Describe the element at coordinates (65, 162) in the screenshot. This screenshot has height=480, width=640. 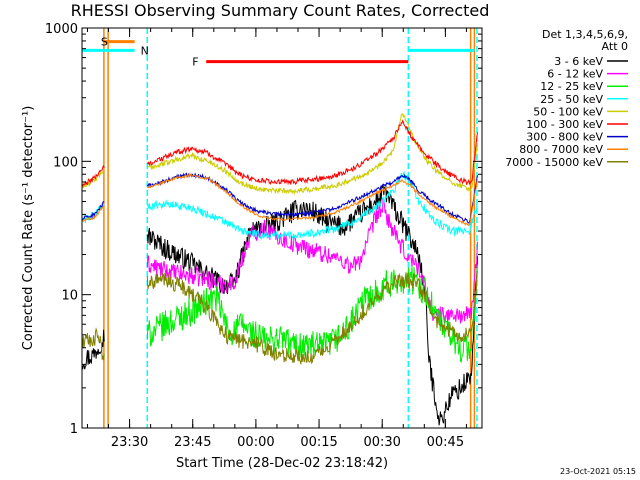
I see `y-tick-label-3: 100` at that location.